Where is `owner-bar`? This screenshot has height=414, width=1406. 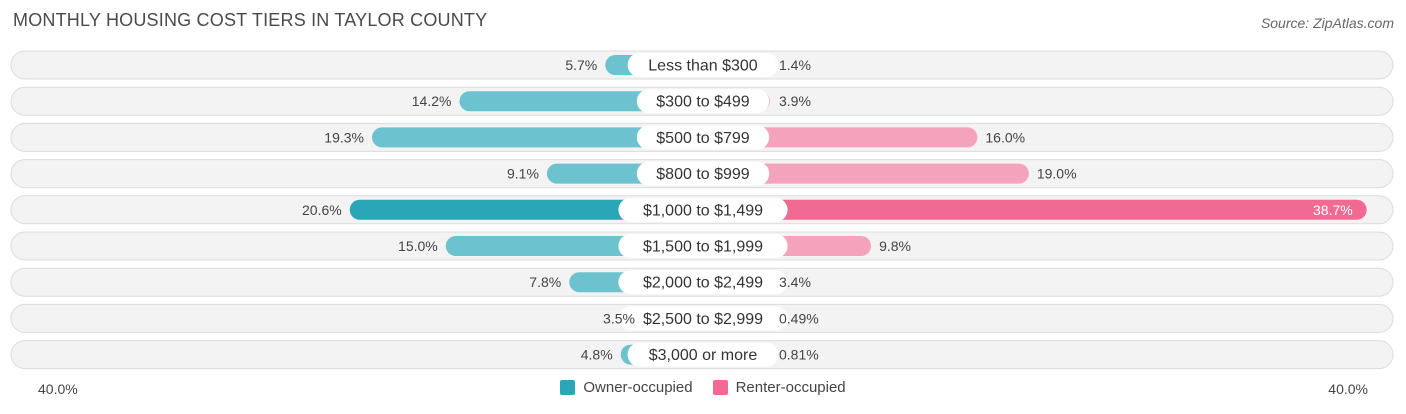
owner-bar is located at coordinates (542, 137).